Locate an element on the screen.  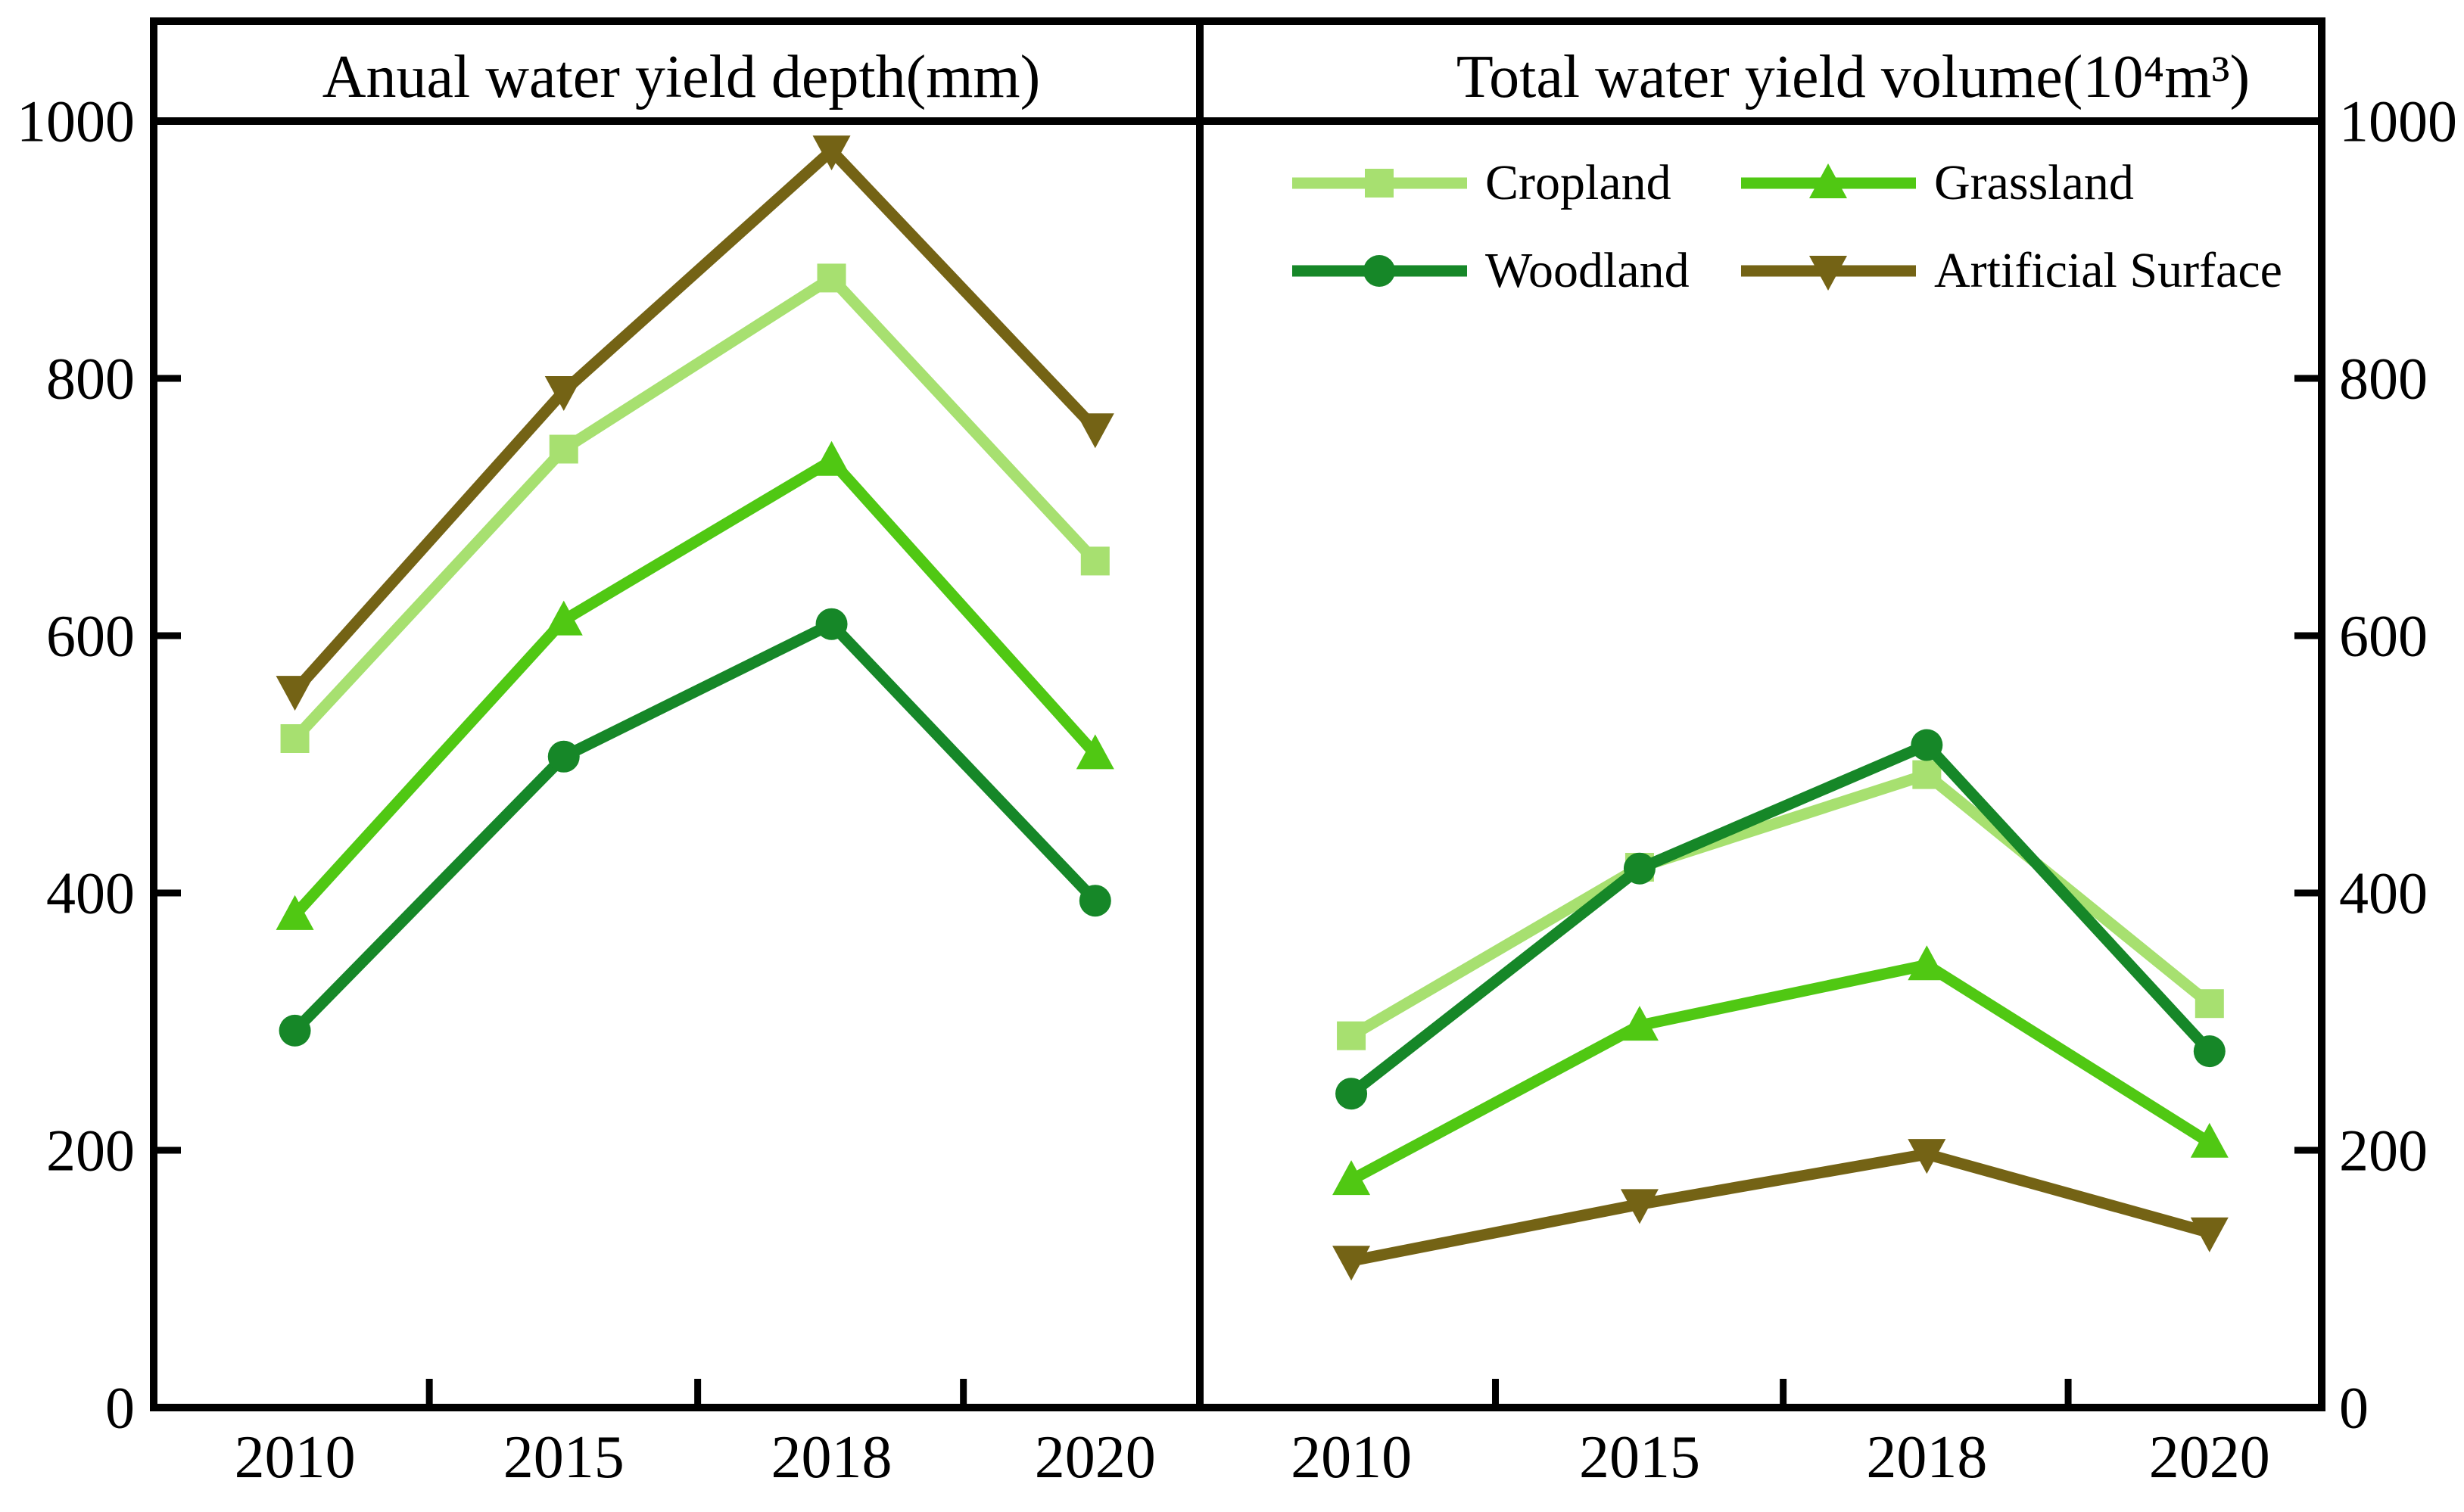
woodland-circle-marker-icon is located at coordinates (1379, 271).